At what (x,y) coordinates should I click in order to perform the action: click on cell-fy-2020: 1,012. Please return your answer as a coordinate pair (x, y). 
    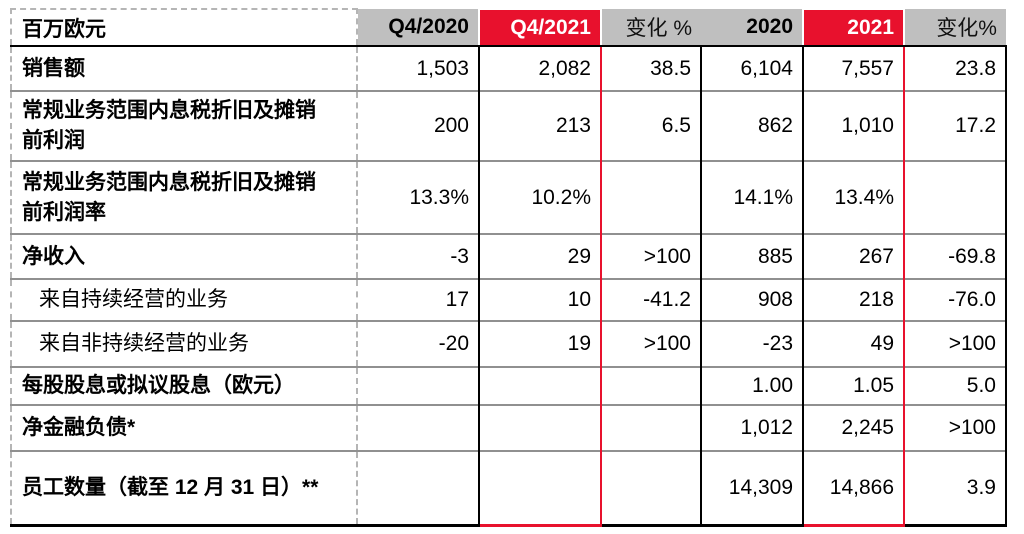
    Looking at the image, I should click on (752, 427).